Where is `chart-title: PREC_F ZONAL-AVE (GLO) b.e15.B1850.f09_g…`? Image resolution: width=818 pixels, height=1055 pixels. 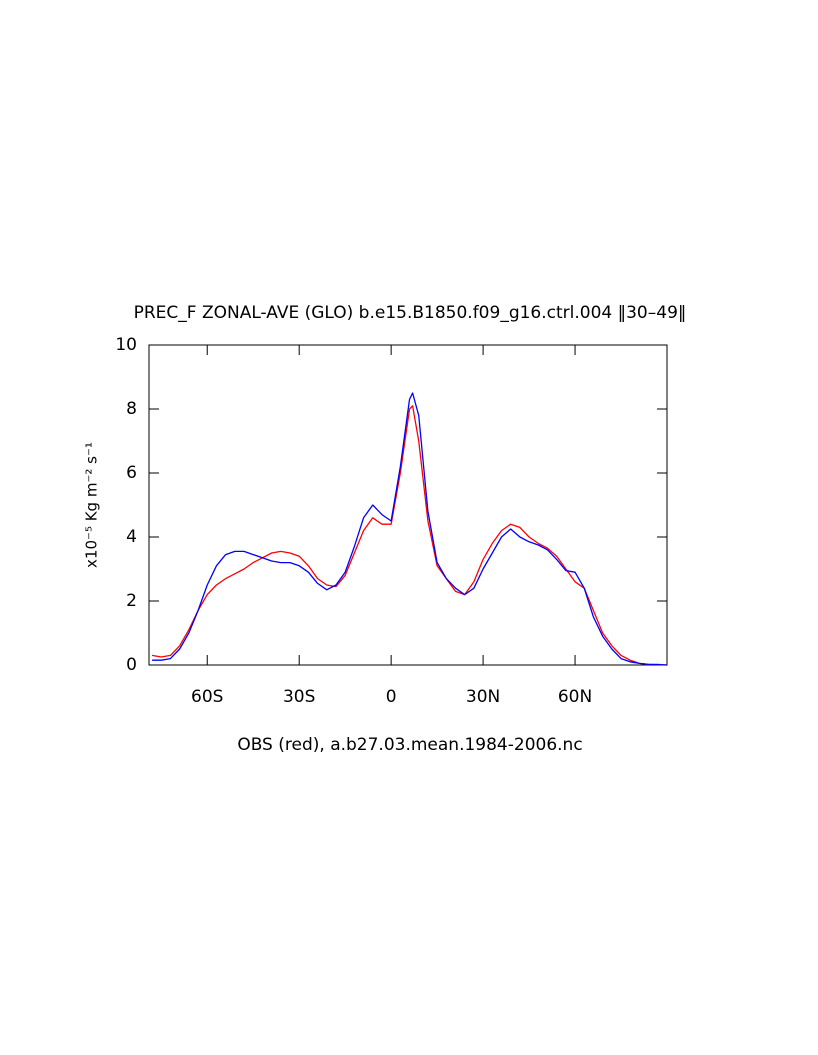 chart-title: PREC_F ZONAL-AVE (GLO) b.e15.B1850.f09_g… is located at coordinates (410, 313).